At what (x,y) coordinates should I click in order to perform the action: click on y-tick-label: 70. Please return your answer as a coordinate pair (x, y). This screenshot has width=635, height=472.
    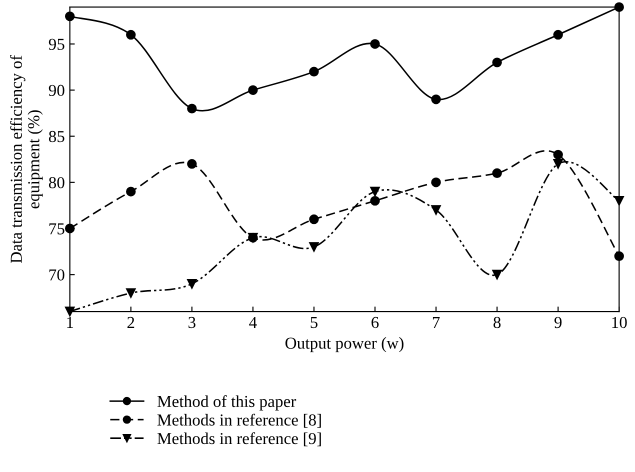
    Looking at the image, I should click on (56, 275).